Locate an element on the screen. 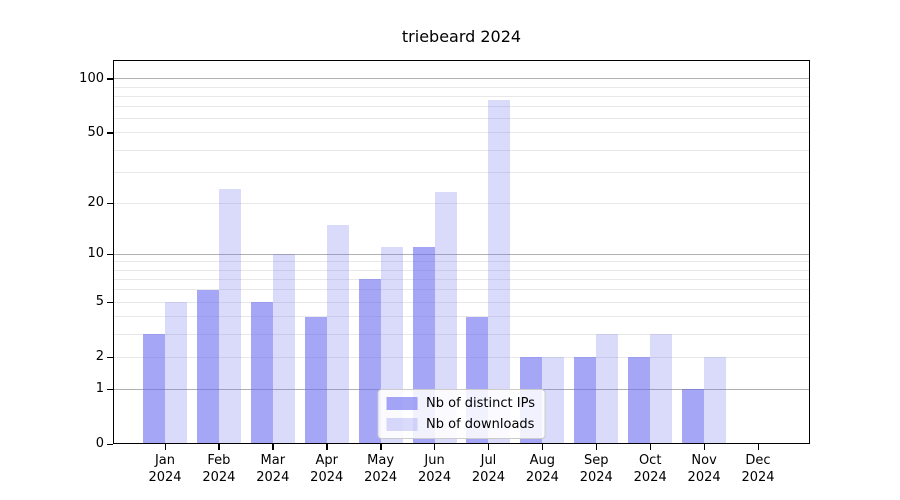 The height and width of the screenshot is (500, 900). y-tick-label: 5 is located at coordinates (99, 302).